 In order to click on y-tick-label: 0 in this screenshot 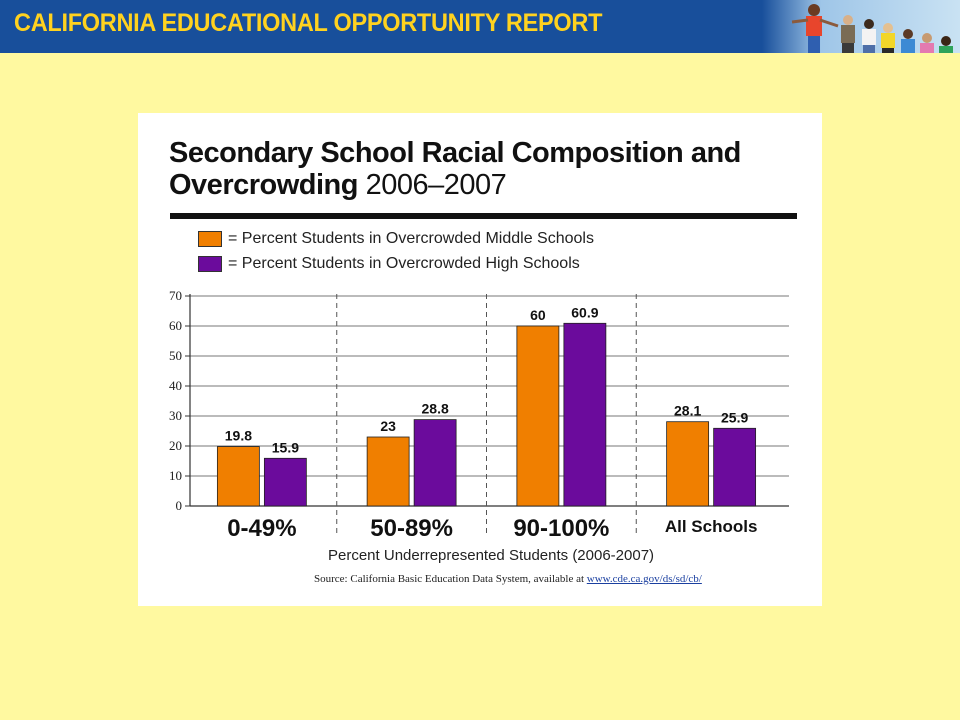, I will do `click(179, 505)`.